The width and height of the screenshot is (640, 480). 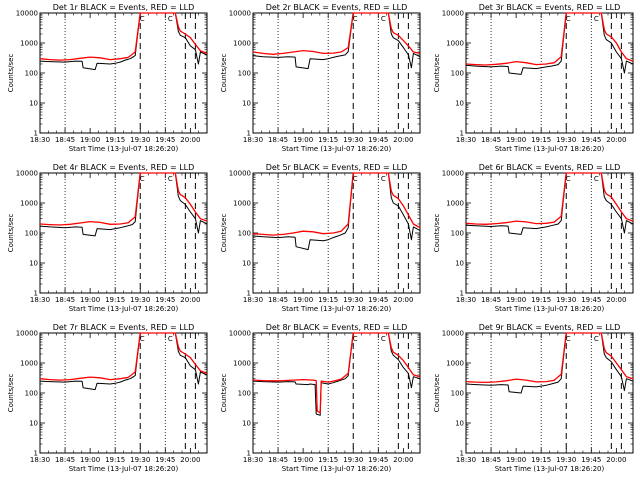 I want to click on chart-title: Det 3r BLACK = Events, RED = LLD, so click(x=550, y=7).